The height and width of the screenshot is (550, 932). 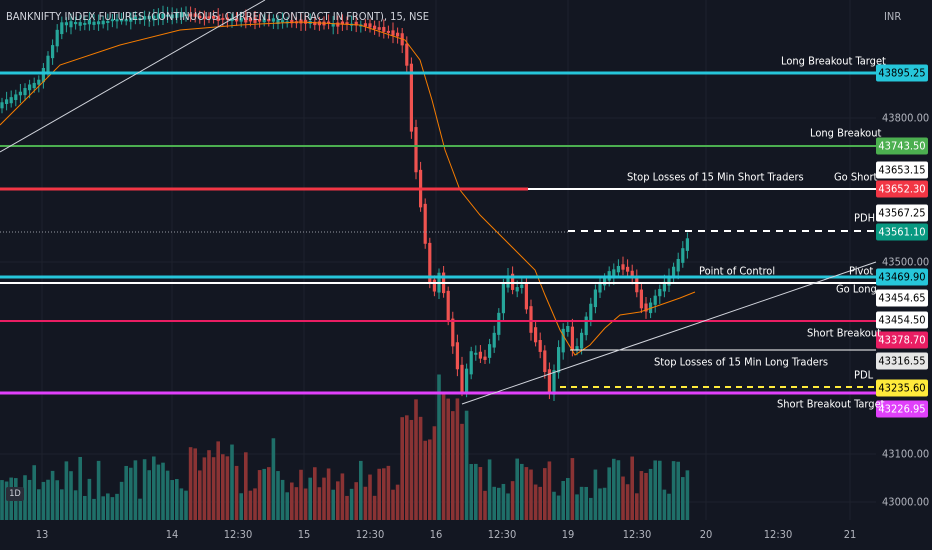 I want to click on level-label-long-breakout: Long Breakout, so click(x=846, y=133).